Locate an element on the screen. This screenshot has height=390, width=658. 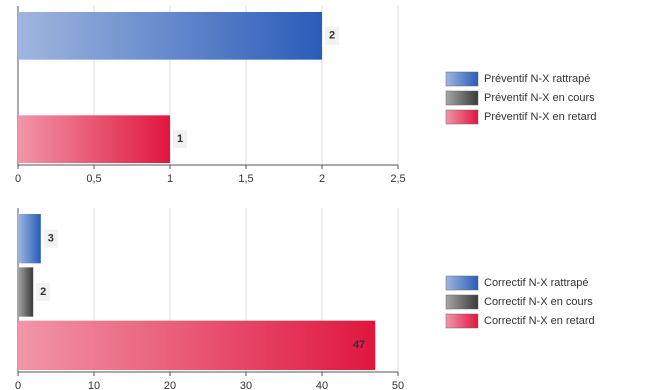
value-label: 3 is located at coordinates (51, 239).